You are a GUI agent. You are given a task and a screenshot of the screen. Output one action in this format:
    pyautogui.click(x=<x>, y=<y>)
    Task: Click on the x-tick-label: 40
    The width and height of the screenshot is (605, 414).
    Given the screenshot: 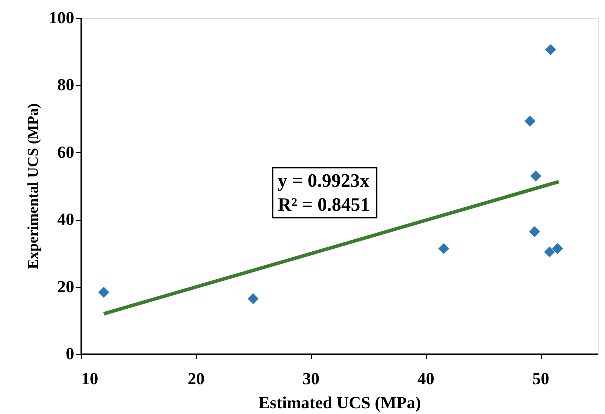 What is the action you would take?
    pyautogui.click(x=426, y=379)
    